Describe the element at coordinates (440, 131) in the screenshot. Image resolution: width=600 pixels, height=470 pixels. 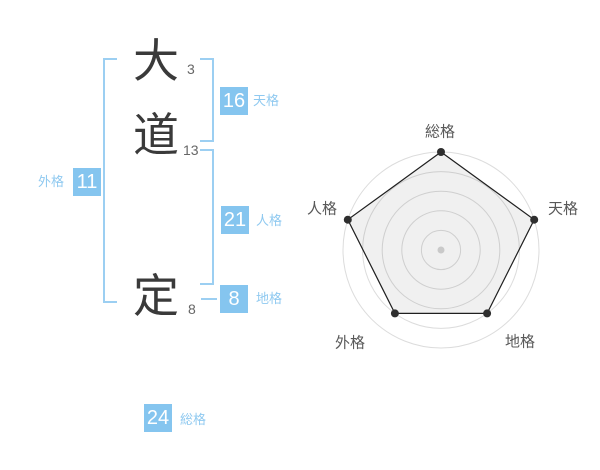
I see `radar-axis-label: 総格` at that location.